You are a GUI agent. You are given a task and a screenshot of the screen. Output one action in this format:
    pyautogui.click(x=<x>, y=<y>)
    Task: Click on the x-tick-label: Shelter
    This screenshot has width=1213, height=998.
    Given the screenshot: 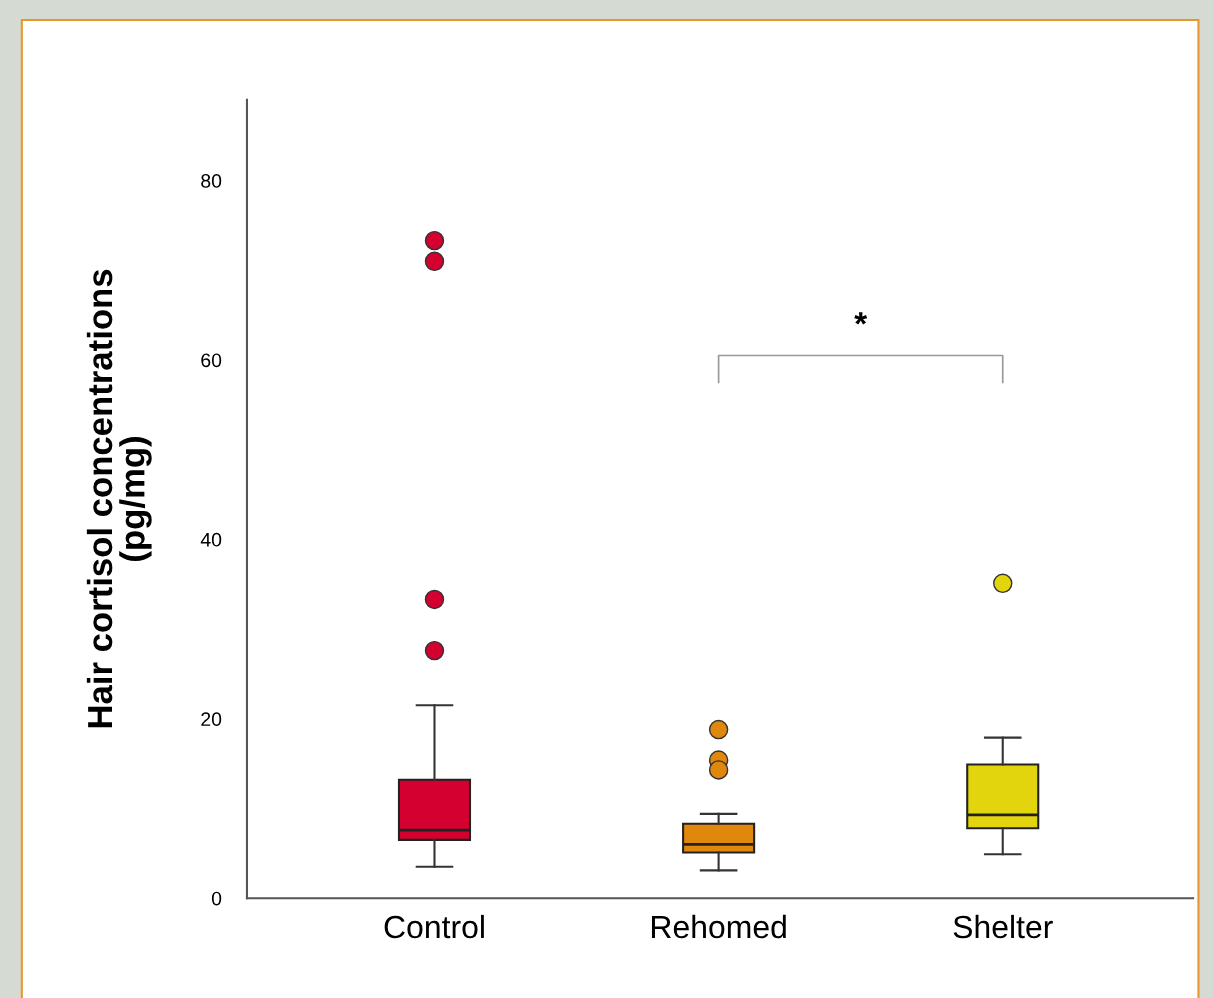 What is the action you would take?
    pyautogui.click(x=1003, y=926)
    